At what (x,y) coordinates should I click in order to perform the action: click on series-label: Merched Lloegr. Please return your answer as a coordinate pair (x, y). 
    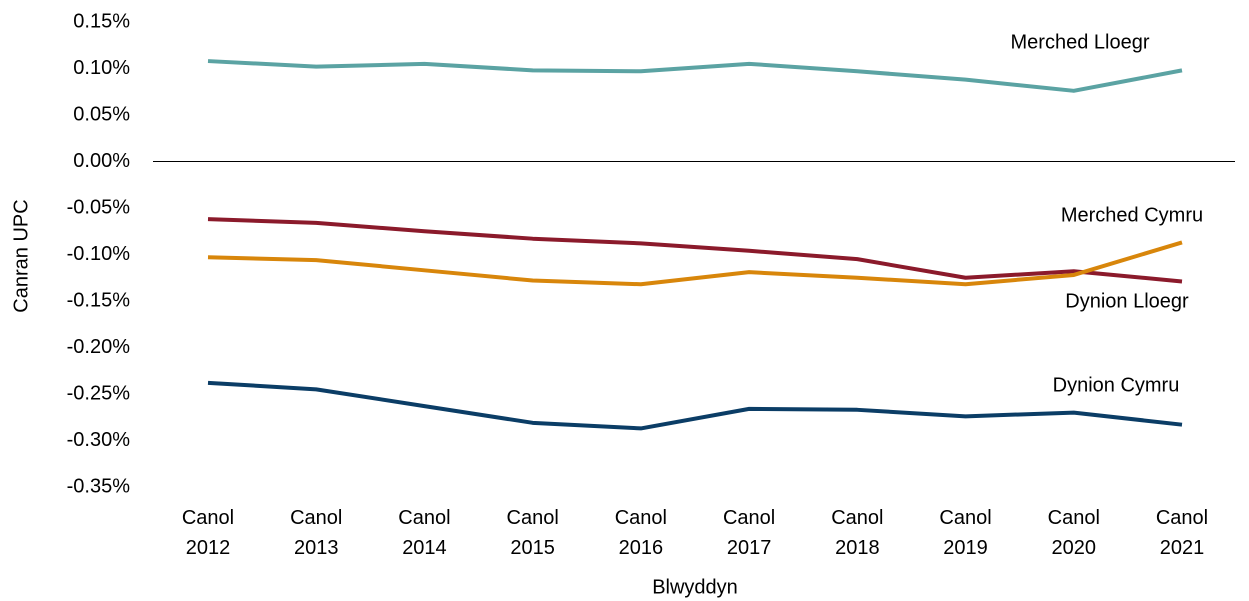
    Looking at the image, I should click on (1080, 42).